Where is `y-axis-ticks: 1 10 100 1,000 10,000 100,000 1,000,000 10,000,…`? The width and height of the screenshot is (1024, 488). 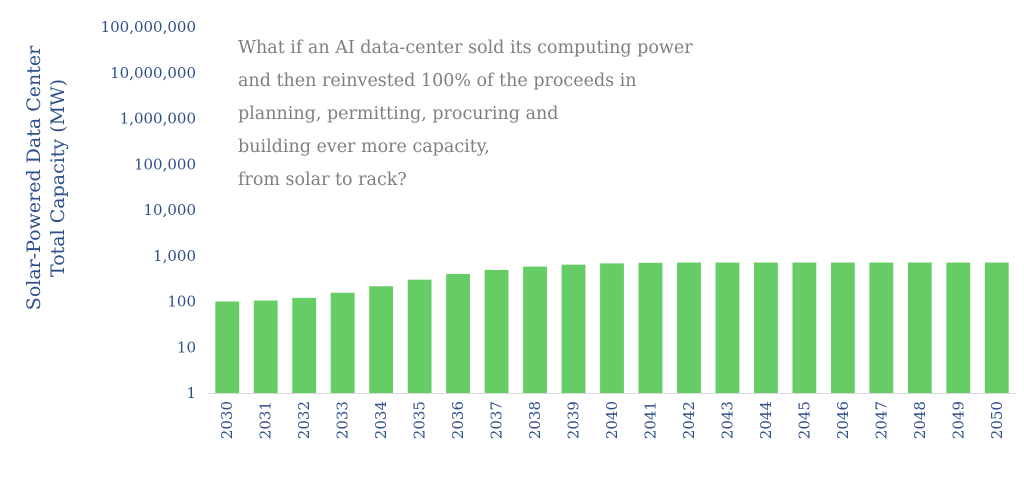
y-axis-ticks: 1 10 100 1,000 10,000 100,000 1,000,000 10,000,… is located at coordinates (148, 210).